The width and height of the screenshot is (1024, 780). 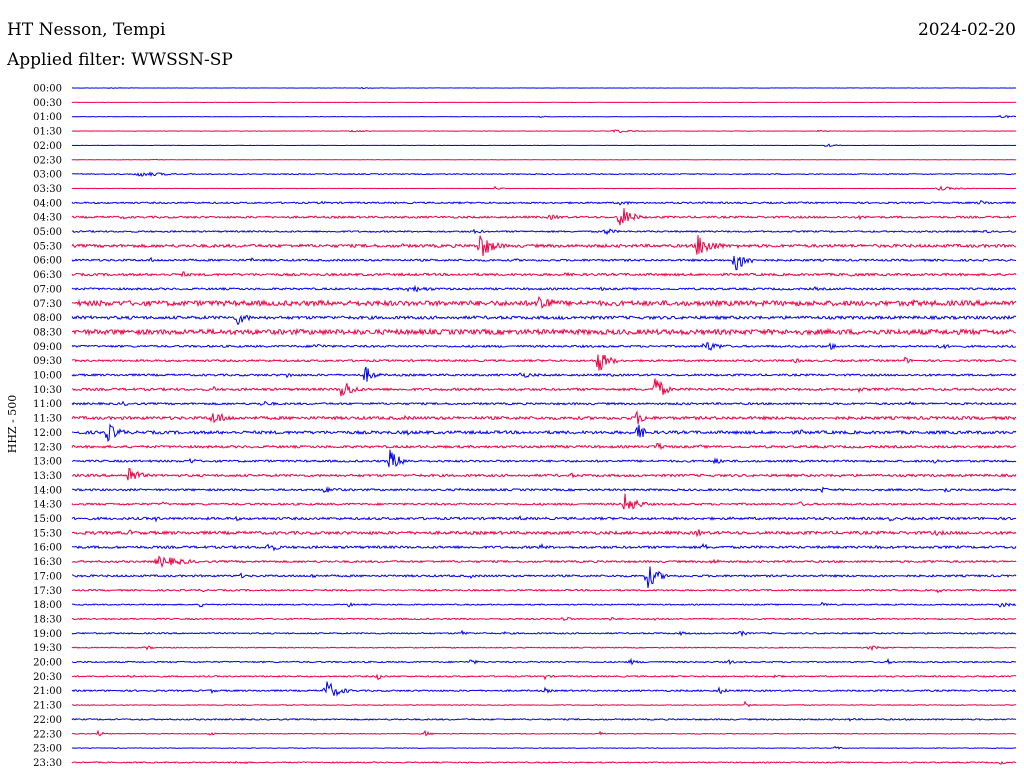 What do you see at coordinates (47, 175) in the screenshot?
I see `time-label: 03:00` at bounding box center [47, 175].